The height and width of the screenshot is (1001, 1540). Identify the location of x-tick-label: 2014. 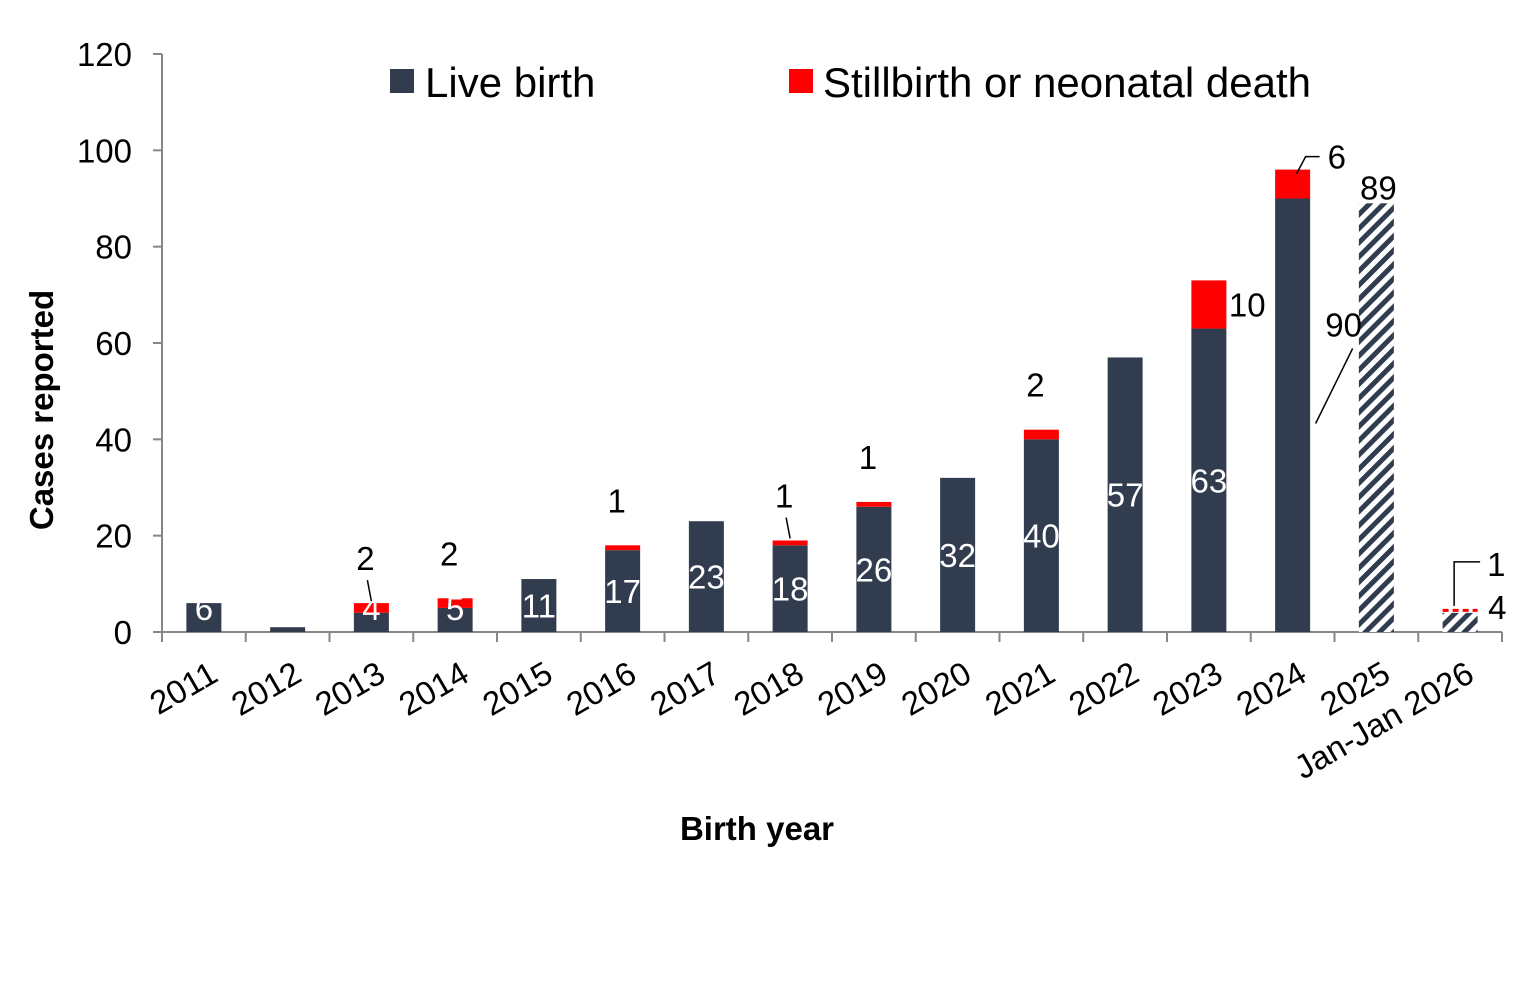
(434, 688).